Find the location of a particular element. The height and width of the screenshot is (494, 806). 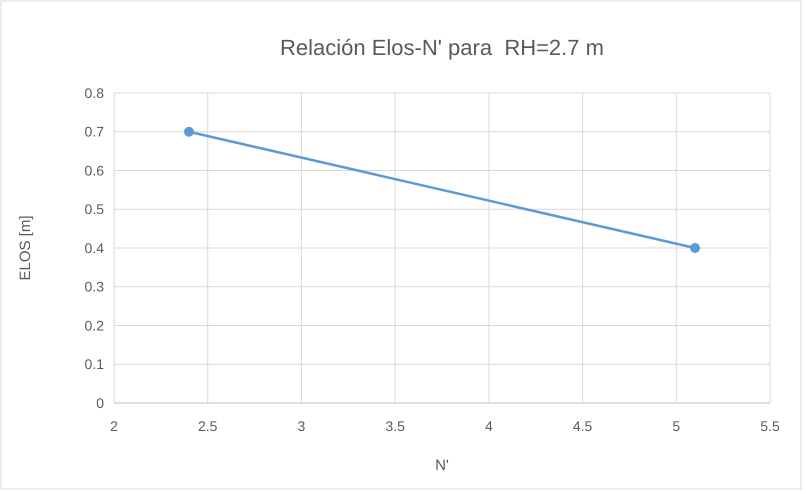

y-axis-title: ELOS [m] is located at coordinates (25, 248).